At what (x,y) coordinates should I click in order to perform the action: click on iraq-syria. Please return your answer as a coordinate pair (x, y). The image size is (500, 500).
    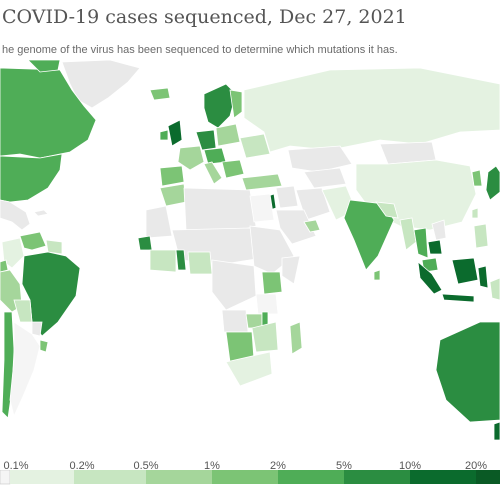
    Looking at the image, I should click on (287, 197).